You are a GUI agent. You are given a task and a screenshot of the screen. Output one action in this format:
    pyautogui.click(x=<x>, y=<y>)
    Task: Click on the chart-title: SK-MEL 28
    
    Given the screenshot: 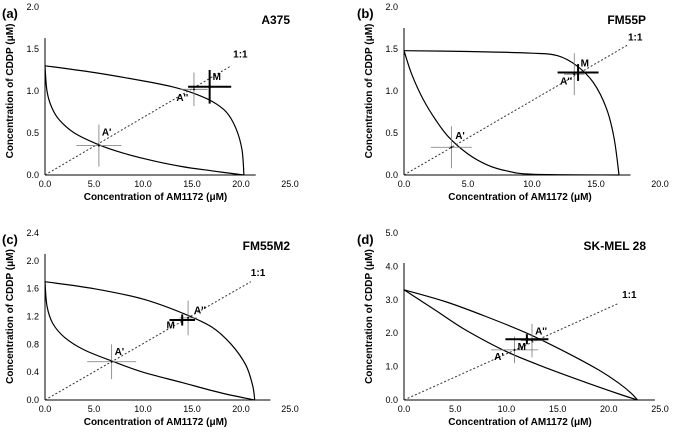 What is the action you would take?
    pyautogui.click(x=615, y=246)
    